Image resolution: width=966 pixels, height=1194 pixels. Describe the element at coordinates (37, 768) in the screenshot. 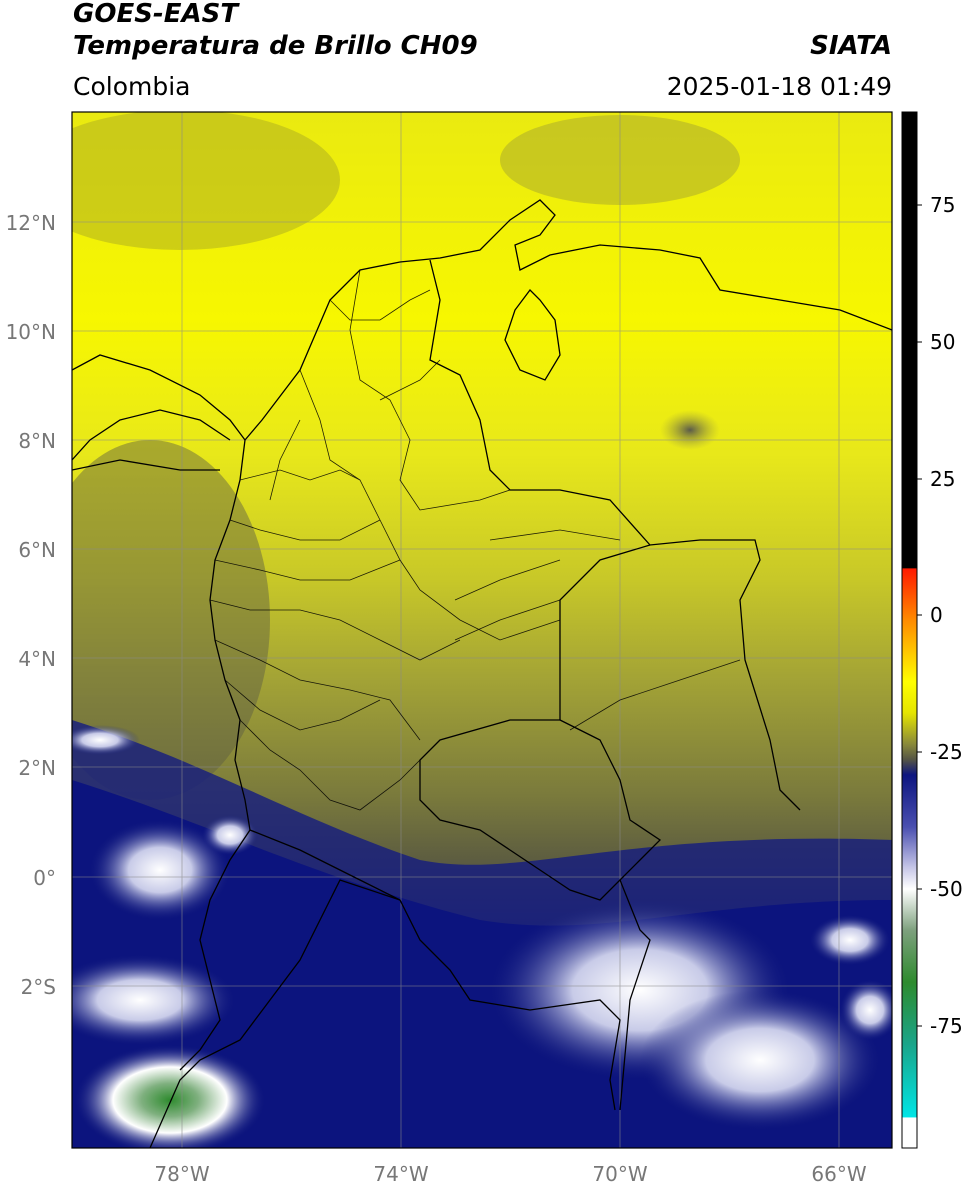

I see `lat-label: 2°N` at that location.